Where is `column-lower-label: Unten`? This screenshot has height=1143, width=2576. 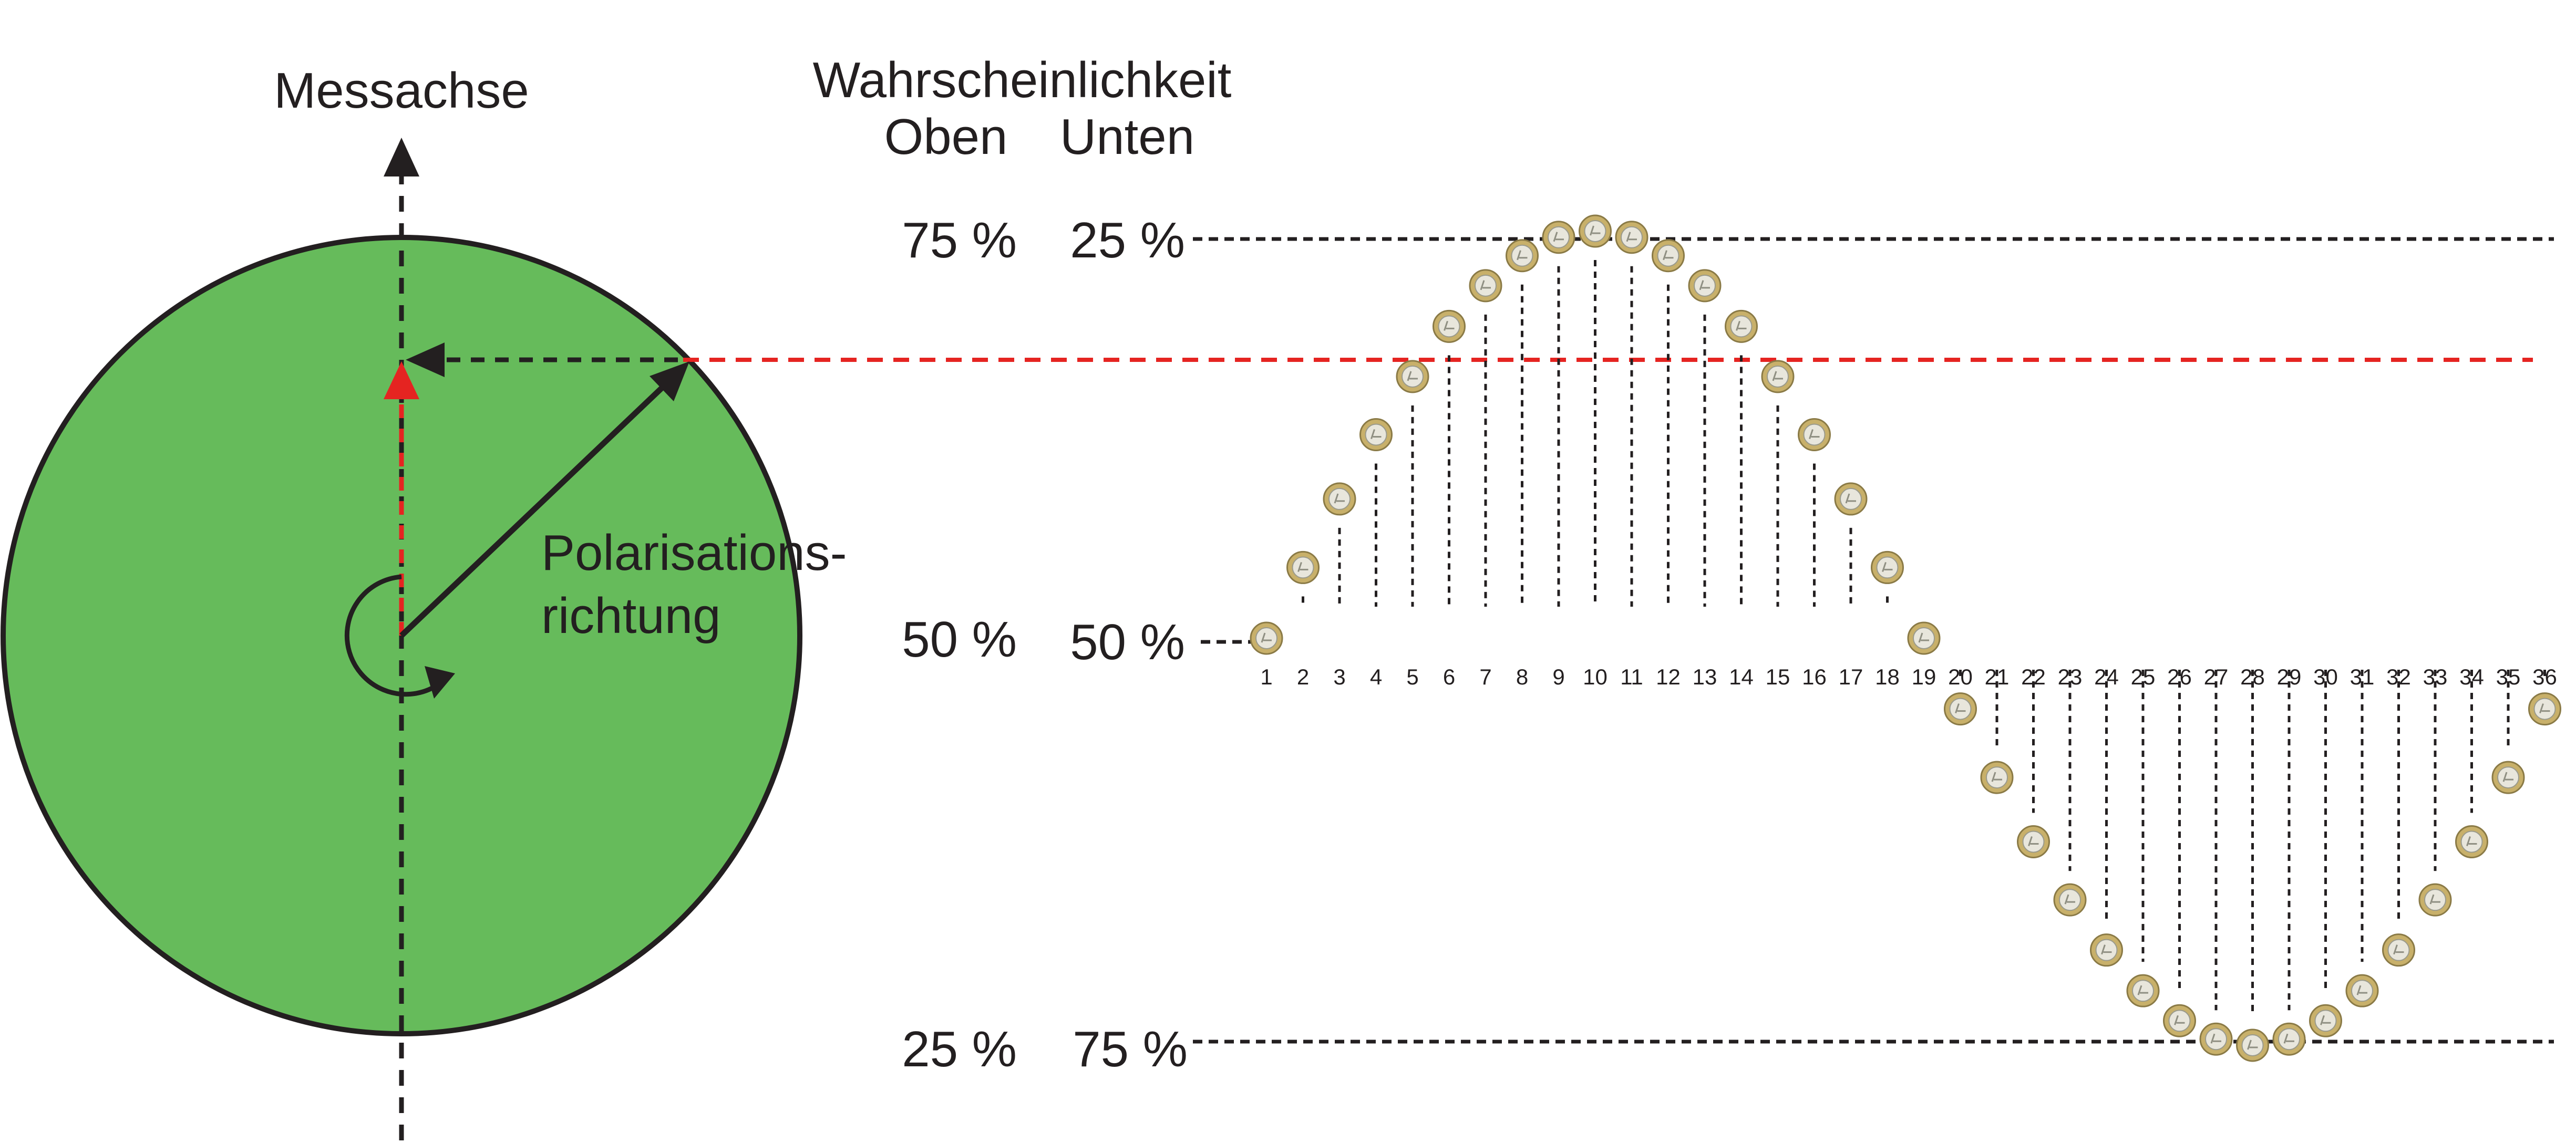
column-lower-label: Unten is located at coordinates (1127, 137).